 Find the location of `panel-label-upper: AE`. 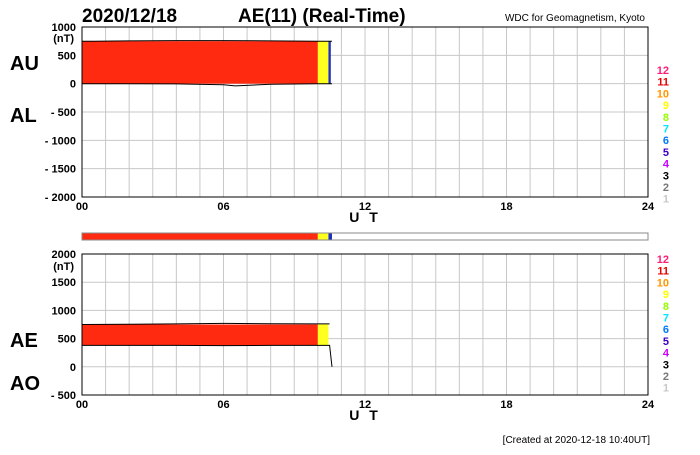

panel-label-upper: AE is located at coordinates (24, 341).